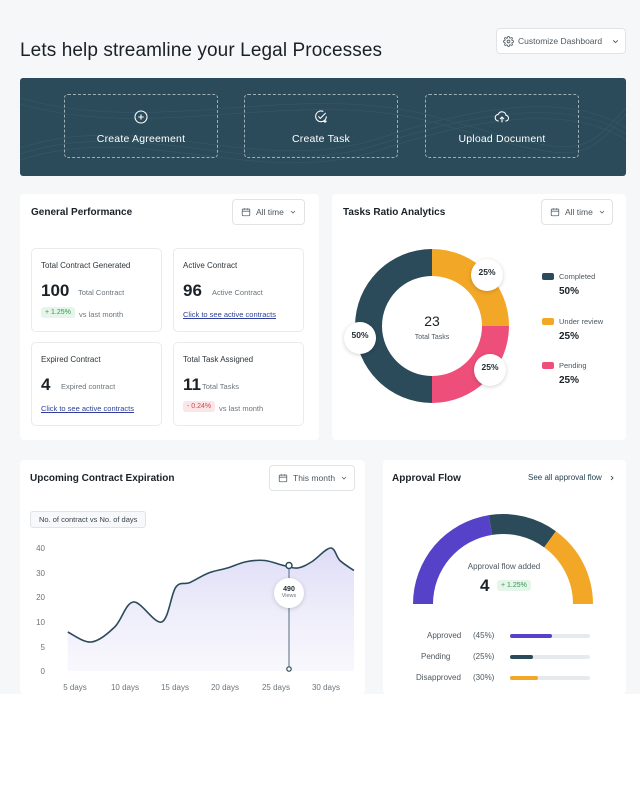 This screenshot has width=640, height=800. Describe the element at coordinates (548, 365) in the screenshot. I see `legend-pending-swatch` at that location.